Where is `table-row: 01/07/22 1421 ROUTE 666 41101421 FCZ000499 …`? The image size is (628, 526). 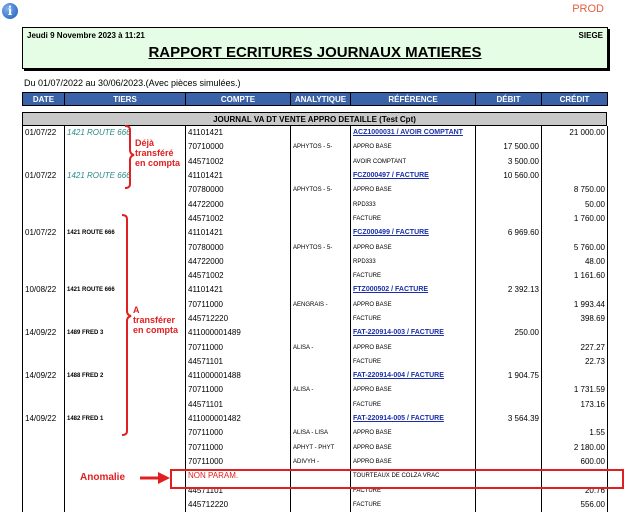 table-row: 01/07/22 1421 ROUTE 666 41101421 FCZ000499 … is located at coordinates (315, 233).